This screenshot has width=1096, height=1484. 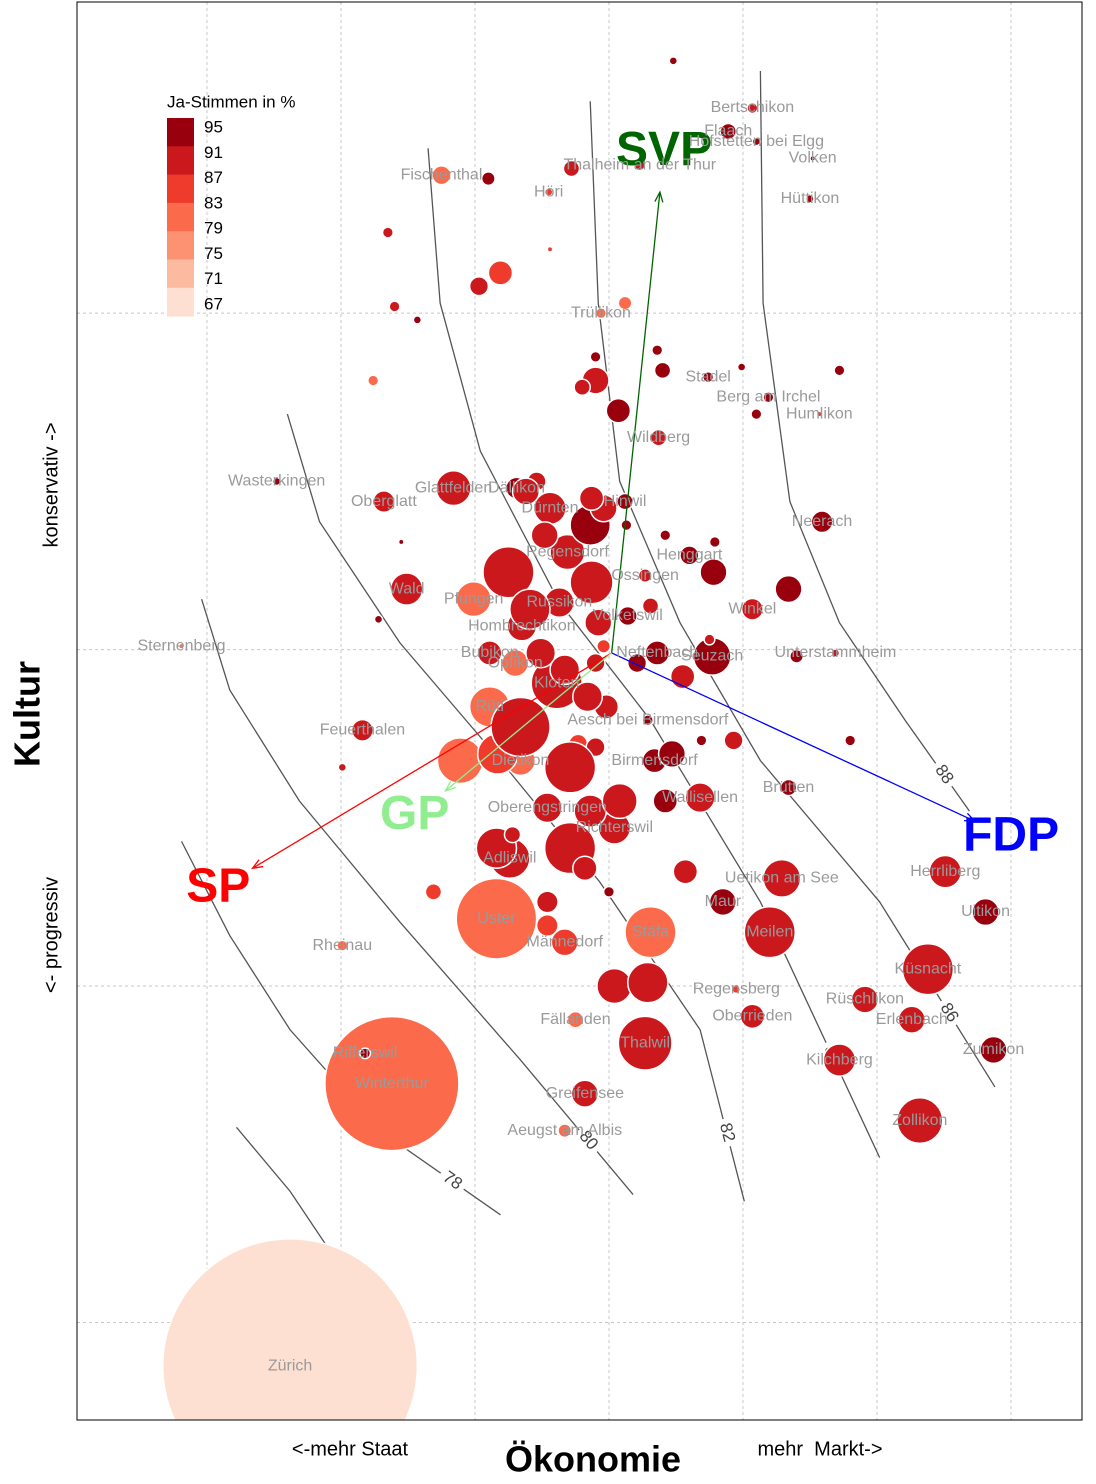 I want to click on point-label: Wald, so click(x=407, y=588).